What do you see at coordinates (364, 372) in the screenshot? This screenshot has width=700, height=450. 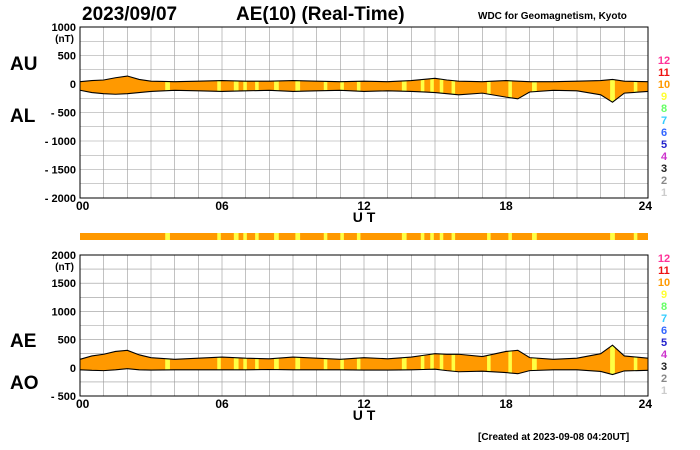 I see `series-line-ao` at bounding box center [364, 372].